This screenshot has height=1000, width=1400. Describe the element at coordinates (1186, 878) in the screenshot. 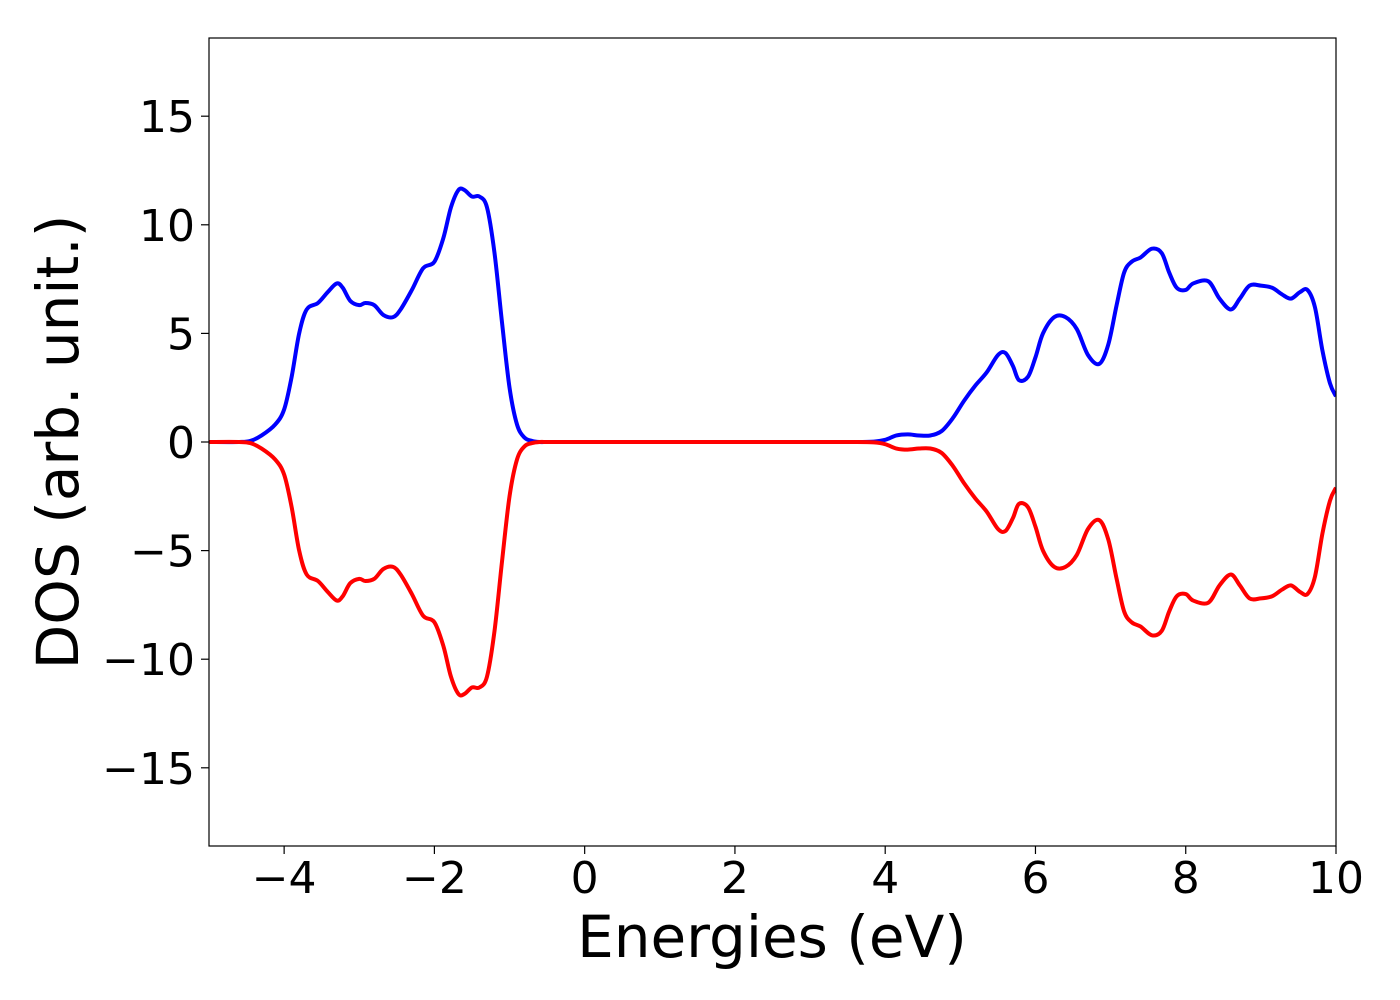

I see `x-tick-label: 8` at that location.